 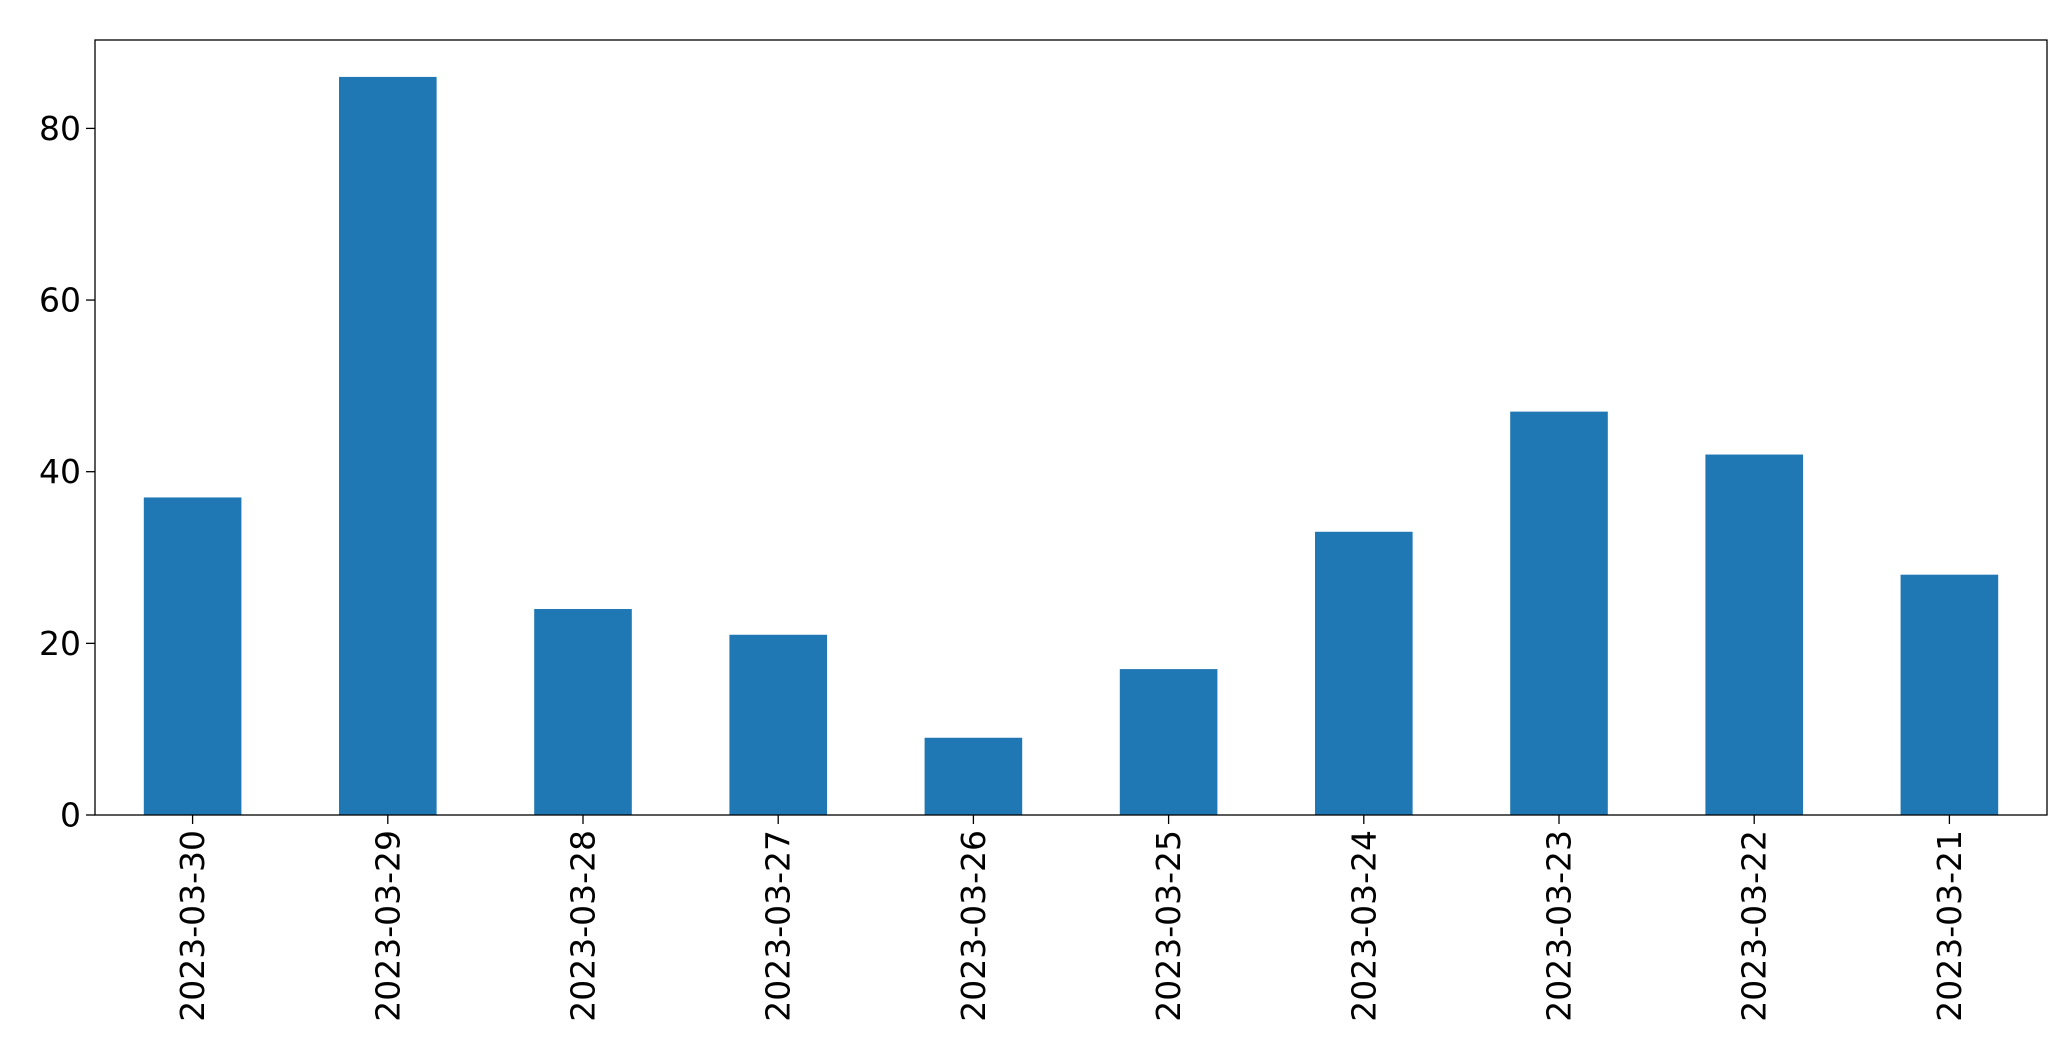 What do you see at coordinates (60, 128) in the screenshot?
I see `y-tick-label: 80` at bounding box center [60, 128].